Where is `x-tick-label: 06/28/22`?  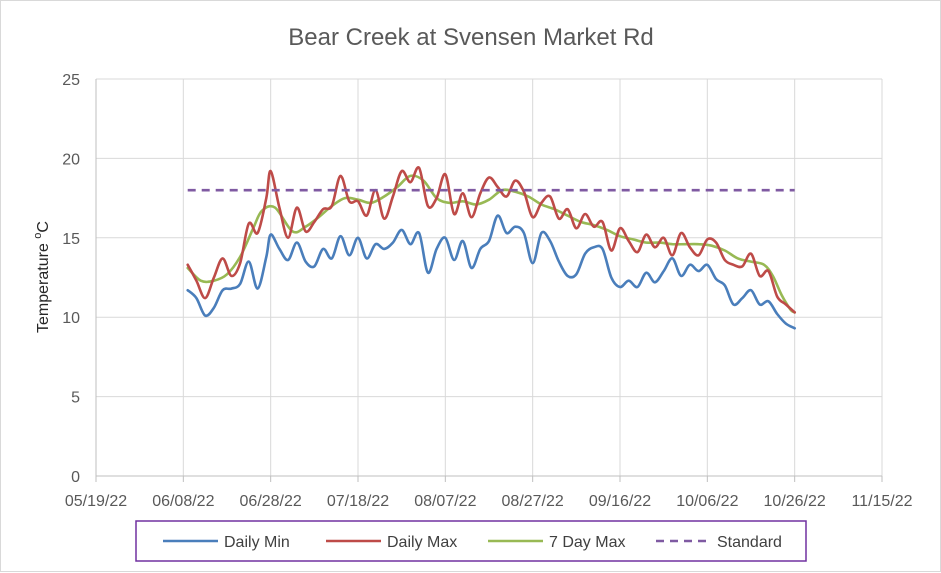 x-tick-label: 06/28/22 is located at coordinates (271, 501).